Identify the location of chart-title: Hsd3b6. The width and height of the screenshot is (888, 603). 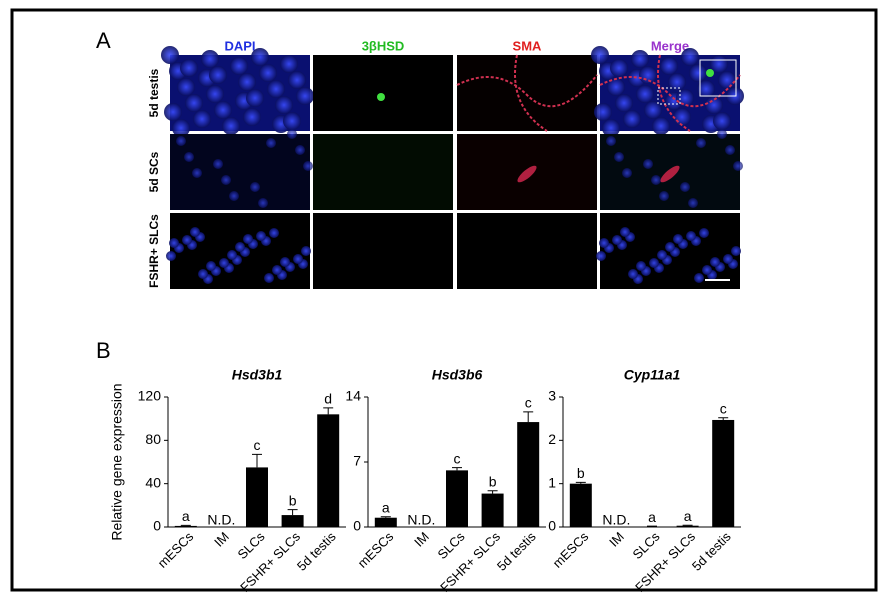
(457, 375).